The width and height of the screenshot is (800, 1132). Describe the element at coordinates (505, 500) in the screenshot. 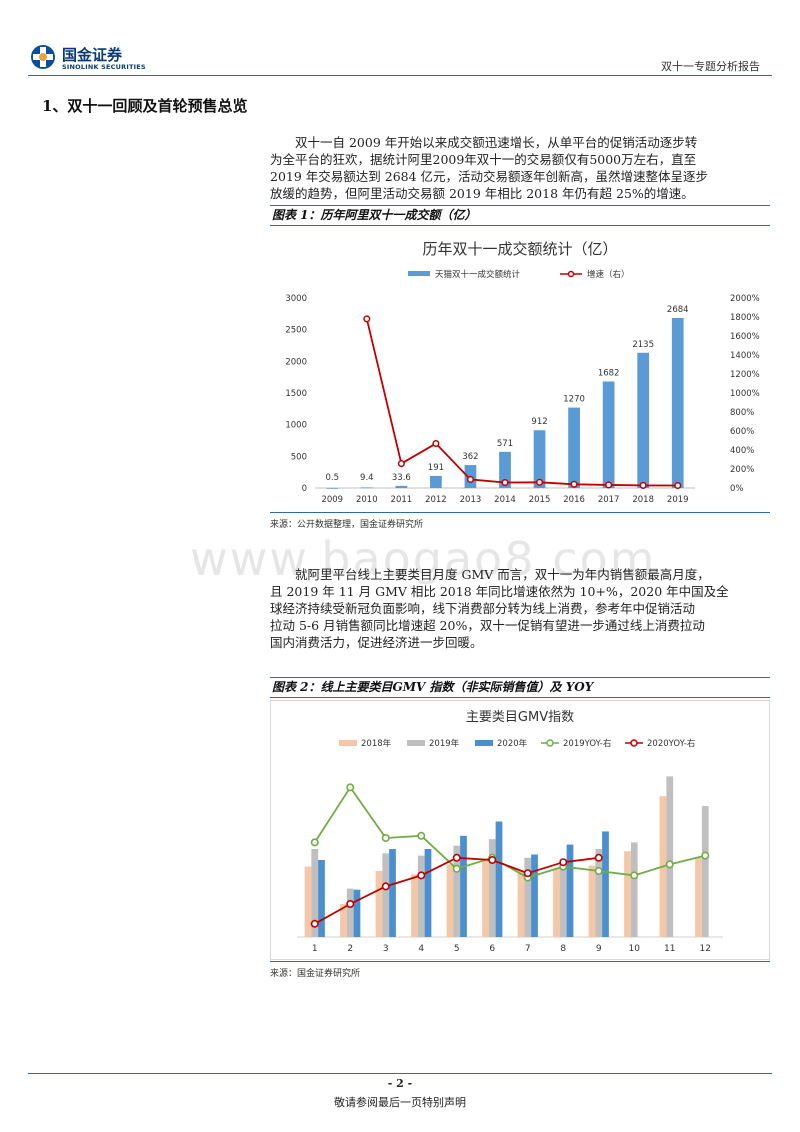

I see `x-tick-label: 2014` at that location.